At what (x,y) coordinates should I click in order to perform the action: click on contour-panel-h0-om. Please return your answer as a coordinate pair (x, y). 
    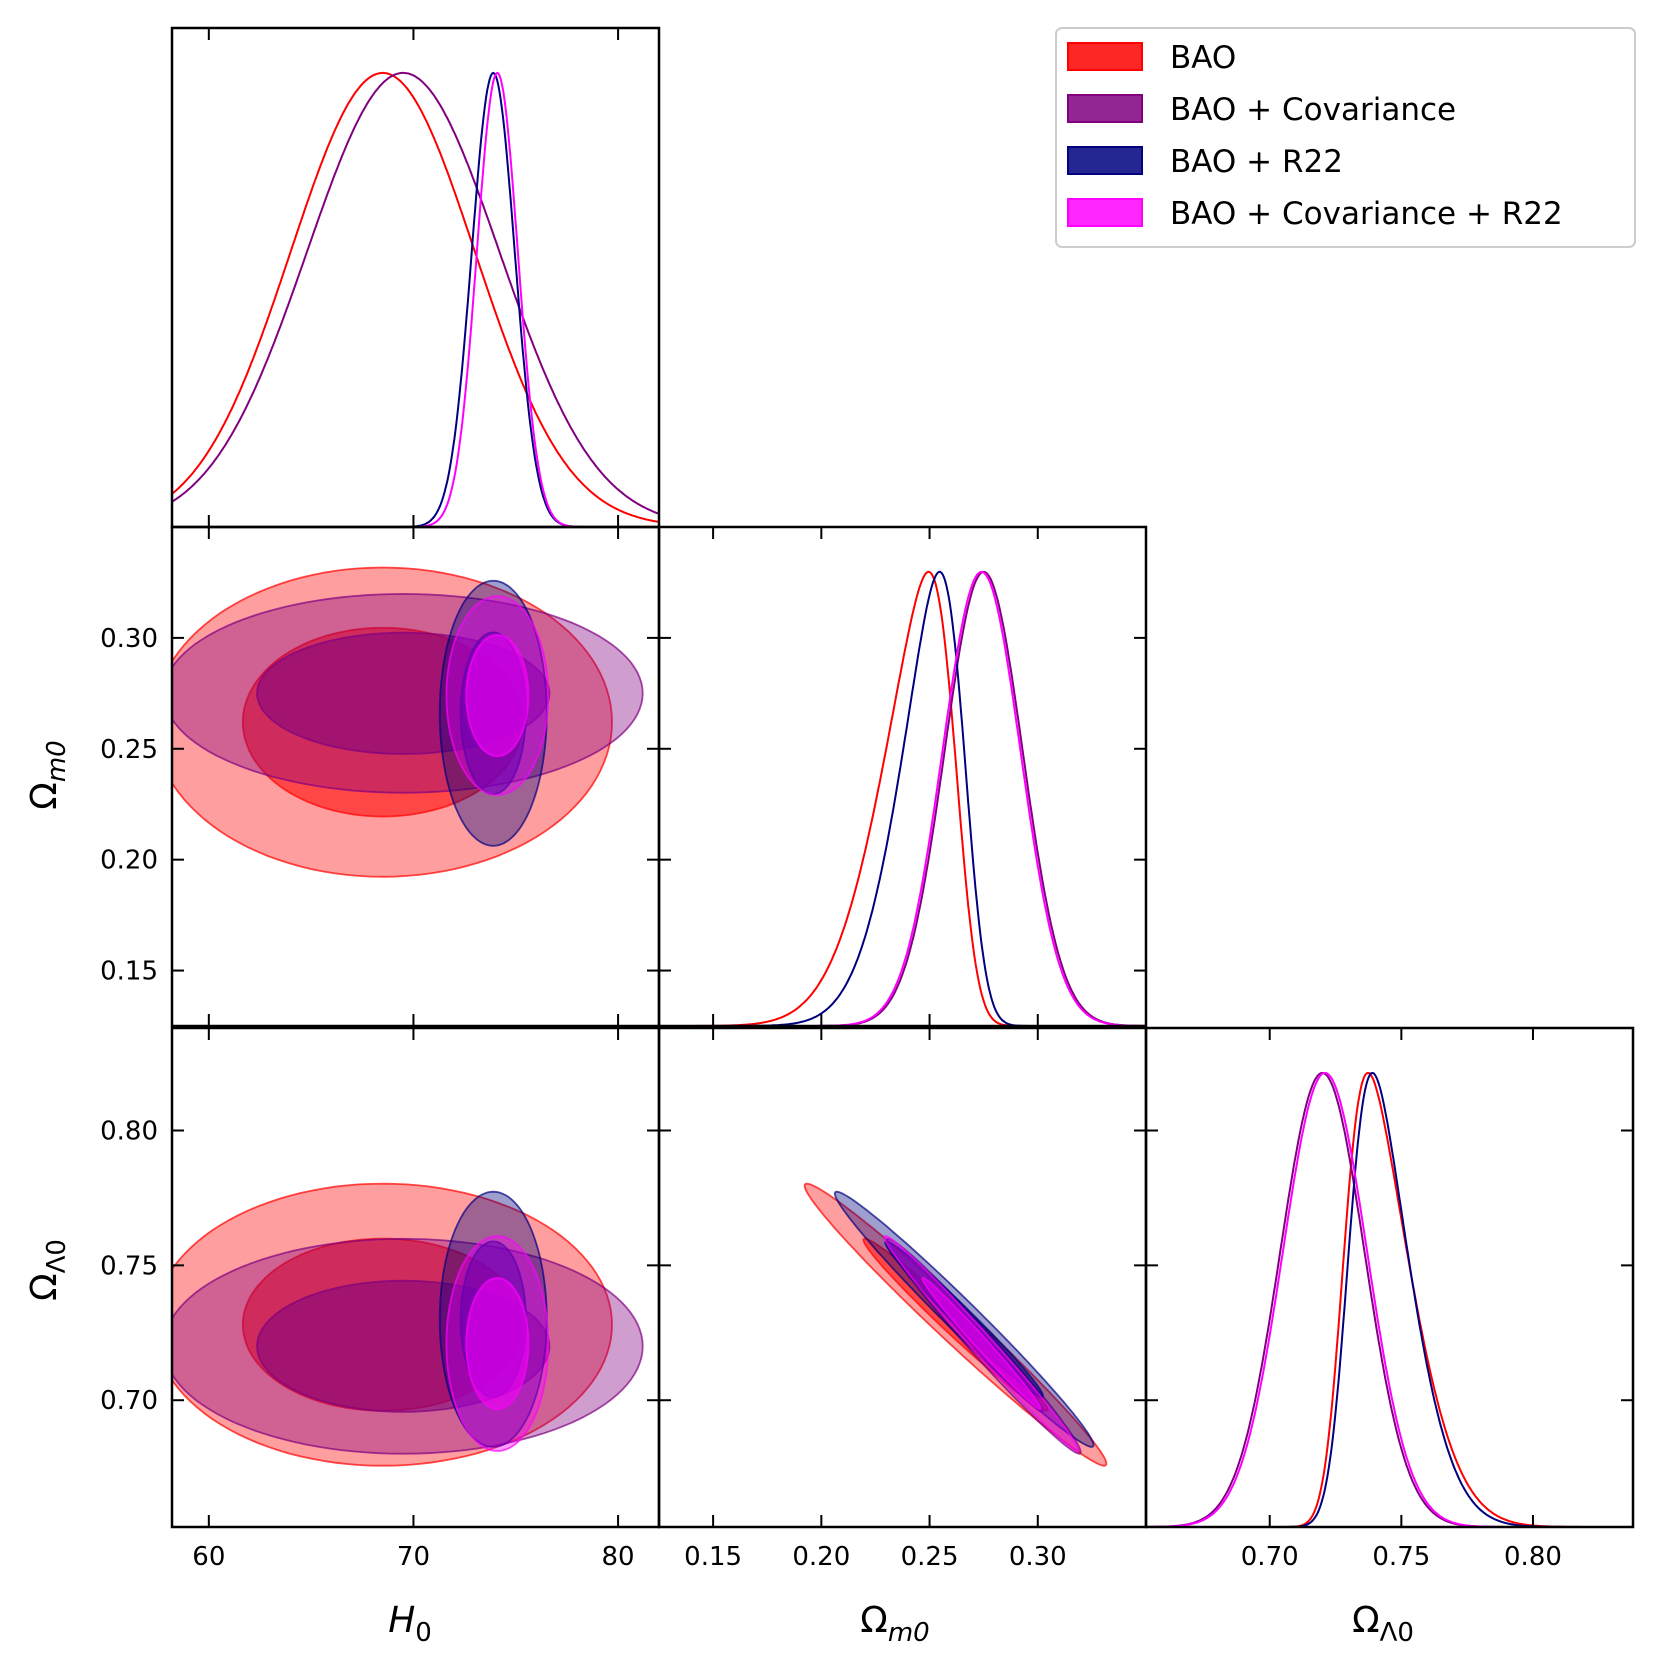
    Looking at the image, I should click on (408, 722).